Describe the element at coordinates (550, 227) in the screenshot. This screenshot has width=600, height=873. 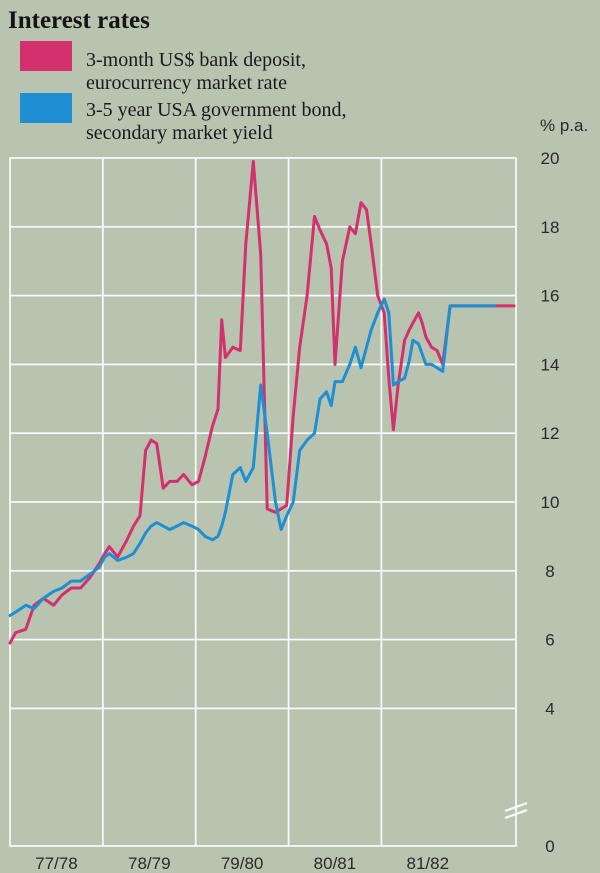
I see `y-tick-label-18: 18` at that location.